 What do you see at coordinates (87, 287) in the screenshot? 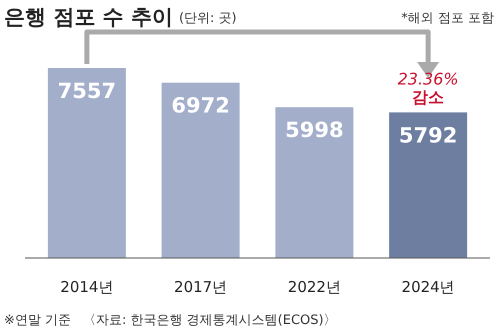
I see `x-tick-label: 2014년` at bounding box center [87, 287].